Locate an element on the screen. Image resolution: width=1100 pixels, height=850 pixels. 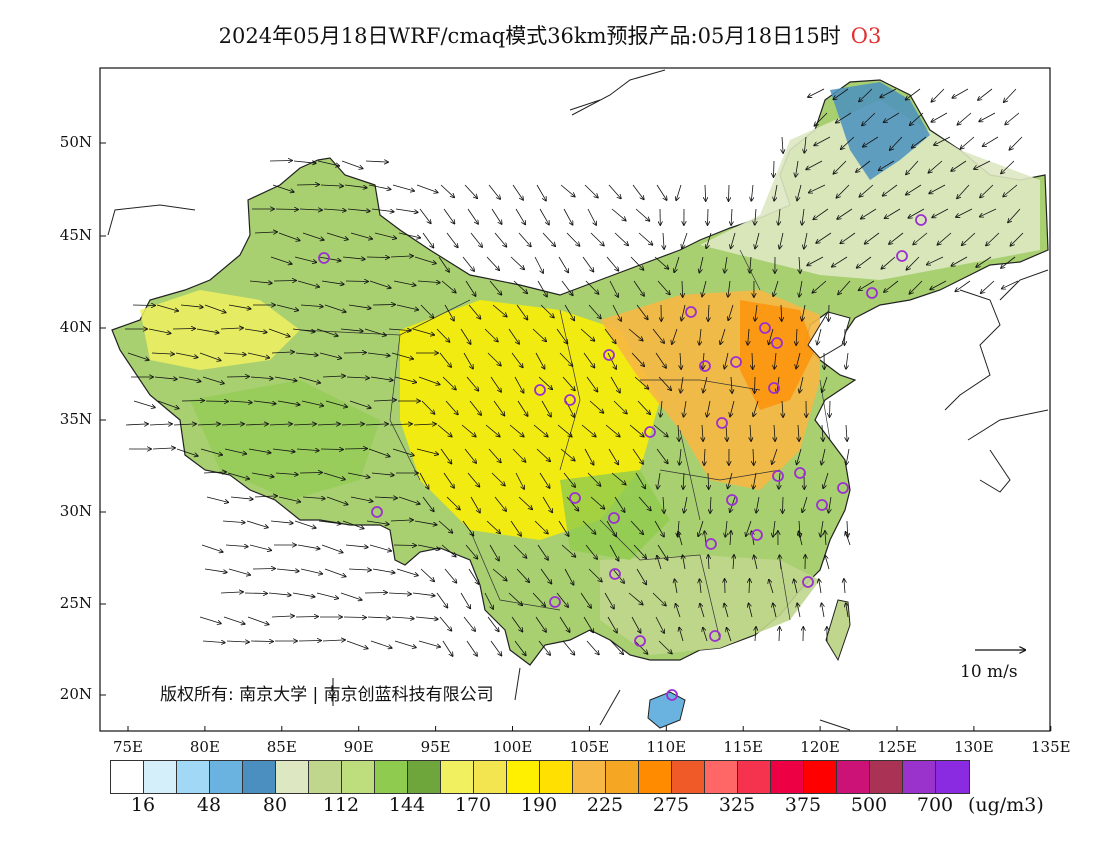
lat-tick-label: 50N is located at coordinates (75, 142).